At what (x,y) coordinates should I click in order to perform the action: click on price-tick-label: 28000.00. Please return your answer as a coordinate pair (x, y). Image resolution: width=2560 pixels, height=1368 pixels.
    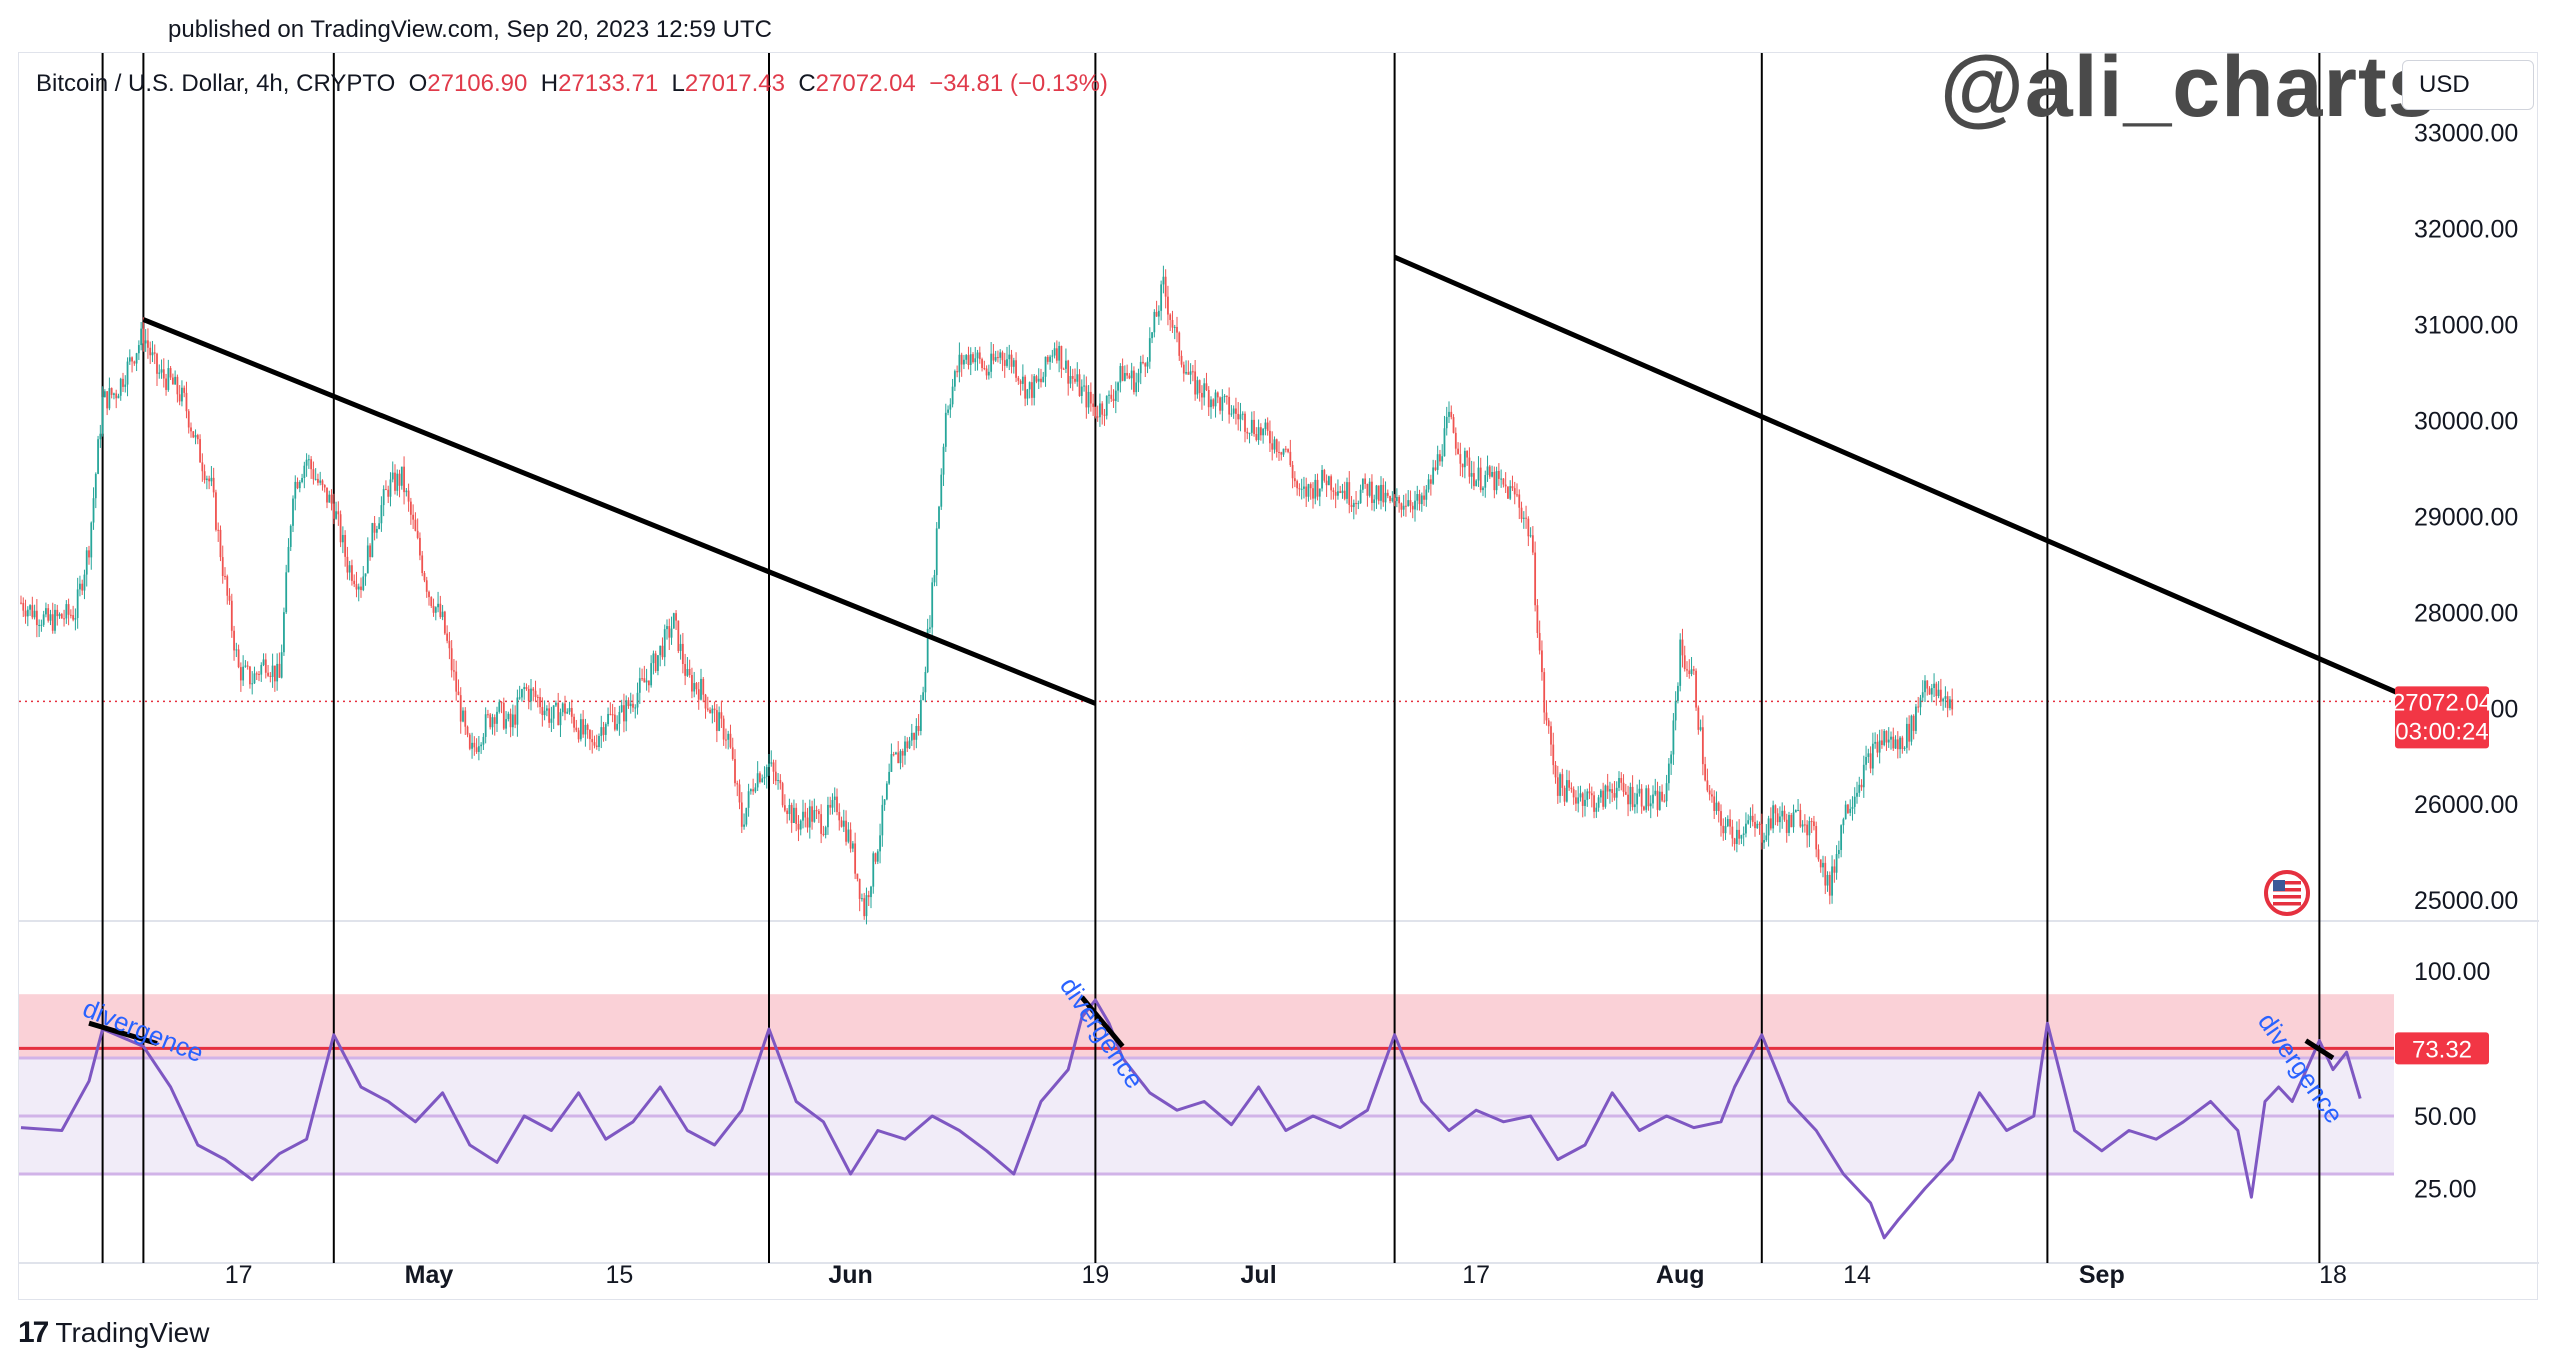
    Looking at the image, I should click on (2466, 613).